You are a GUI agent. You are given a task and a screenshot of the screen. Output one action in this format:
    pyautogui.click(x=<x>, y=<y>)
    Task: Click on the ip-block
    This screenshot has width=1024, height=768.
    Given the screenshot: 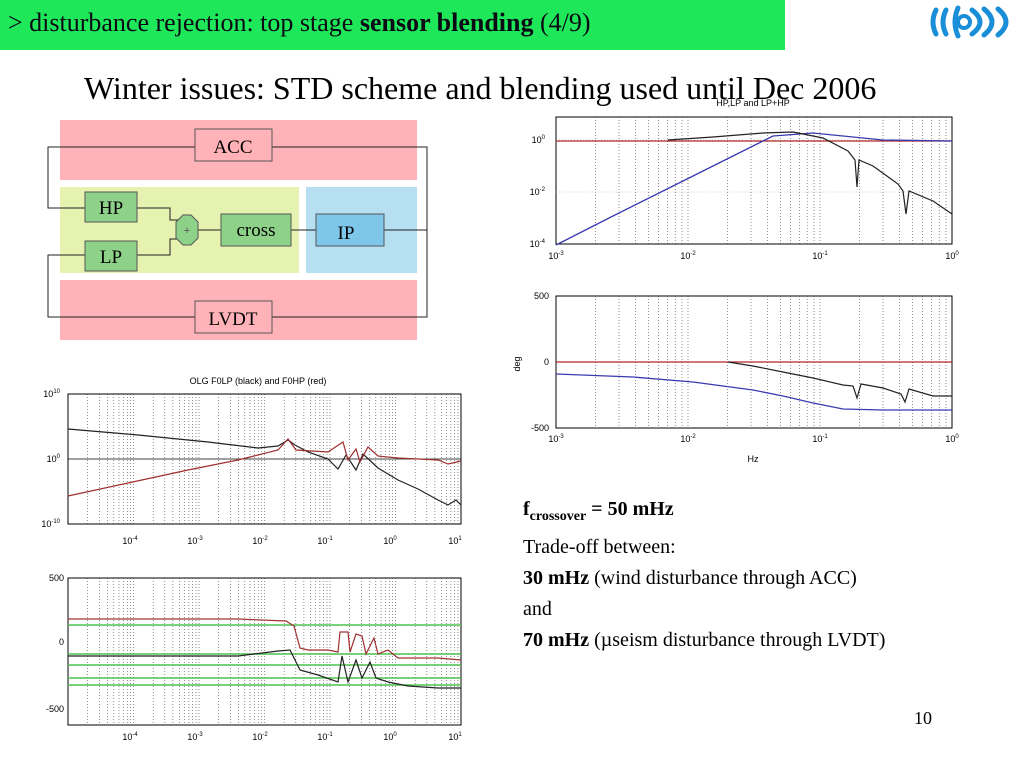 What is the action you would take?
    pyautogui.click(x=350, y=230)
    